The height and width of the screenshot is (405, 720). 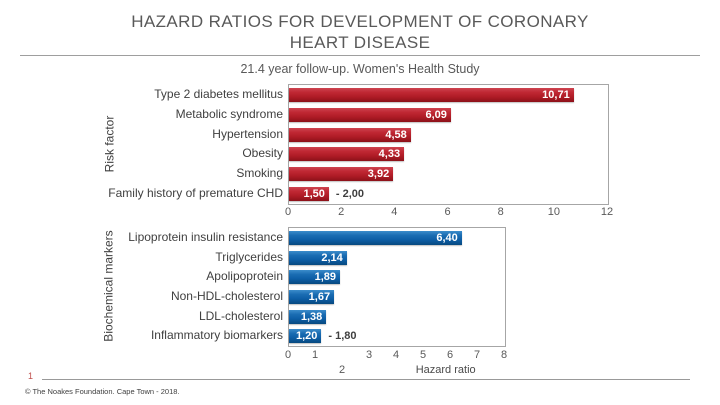 I want to click on axis-tick-label: 1, so click(x=315, y=355).